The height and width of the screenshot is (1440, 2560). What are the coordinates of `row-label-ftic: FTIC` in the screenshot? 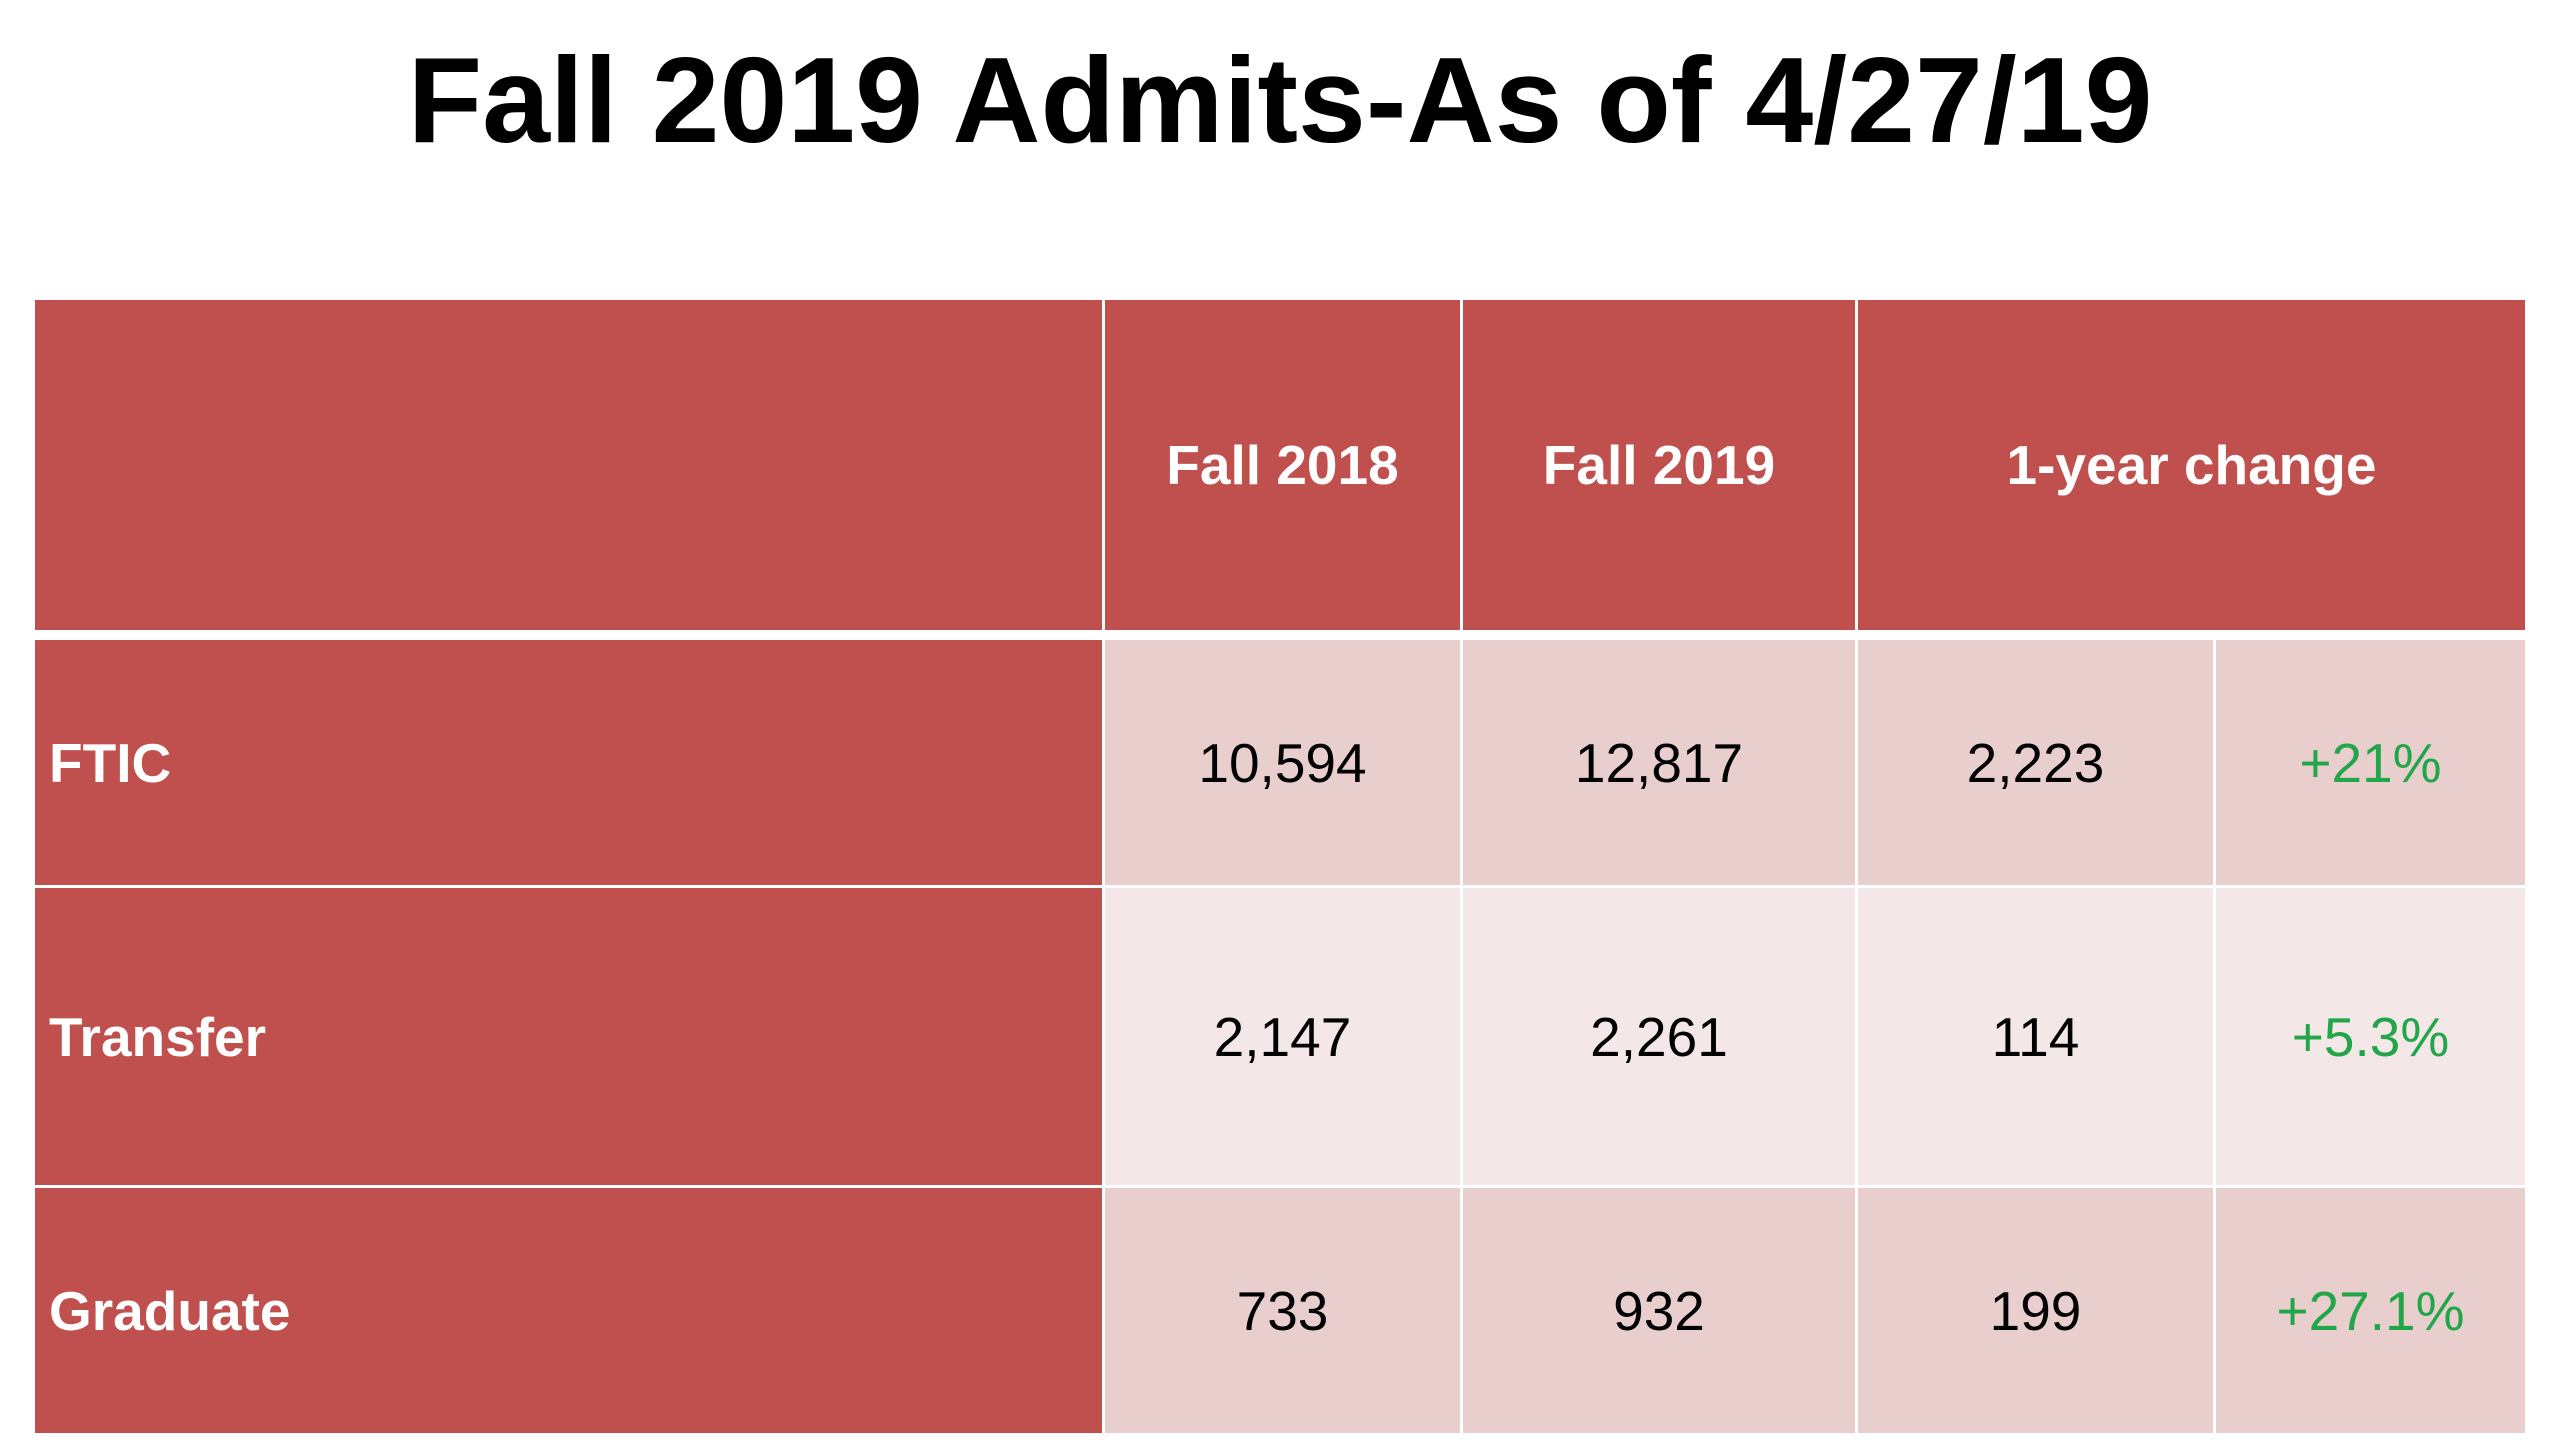 It's located at (568, 762).